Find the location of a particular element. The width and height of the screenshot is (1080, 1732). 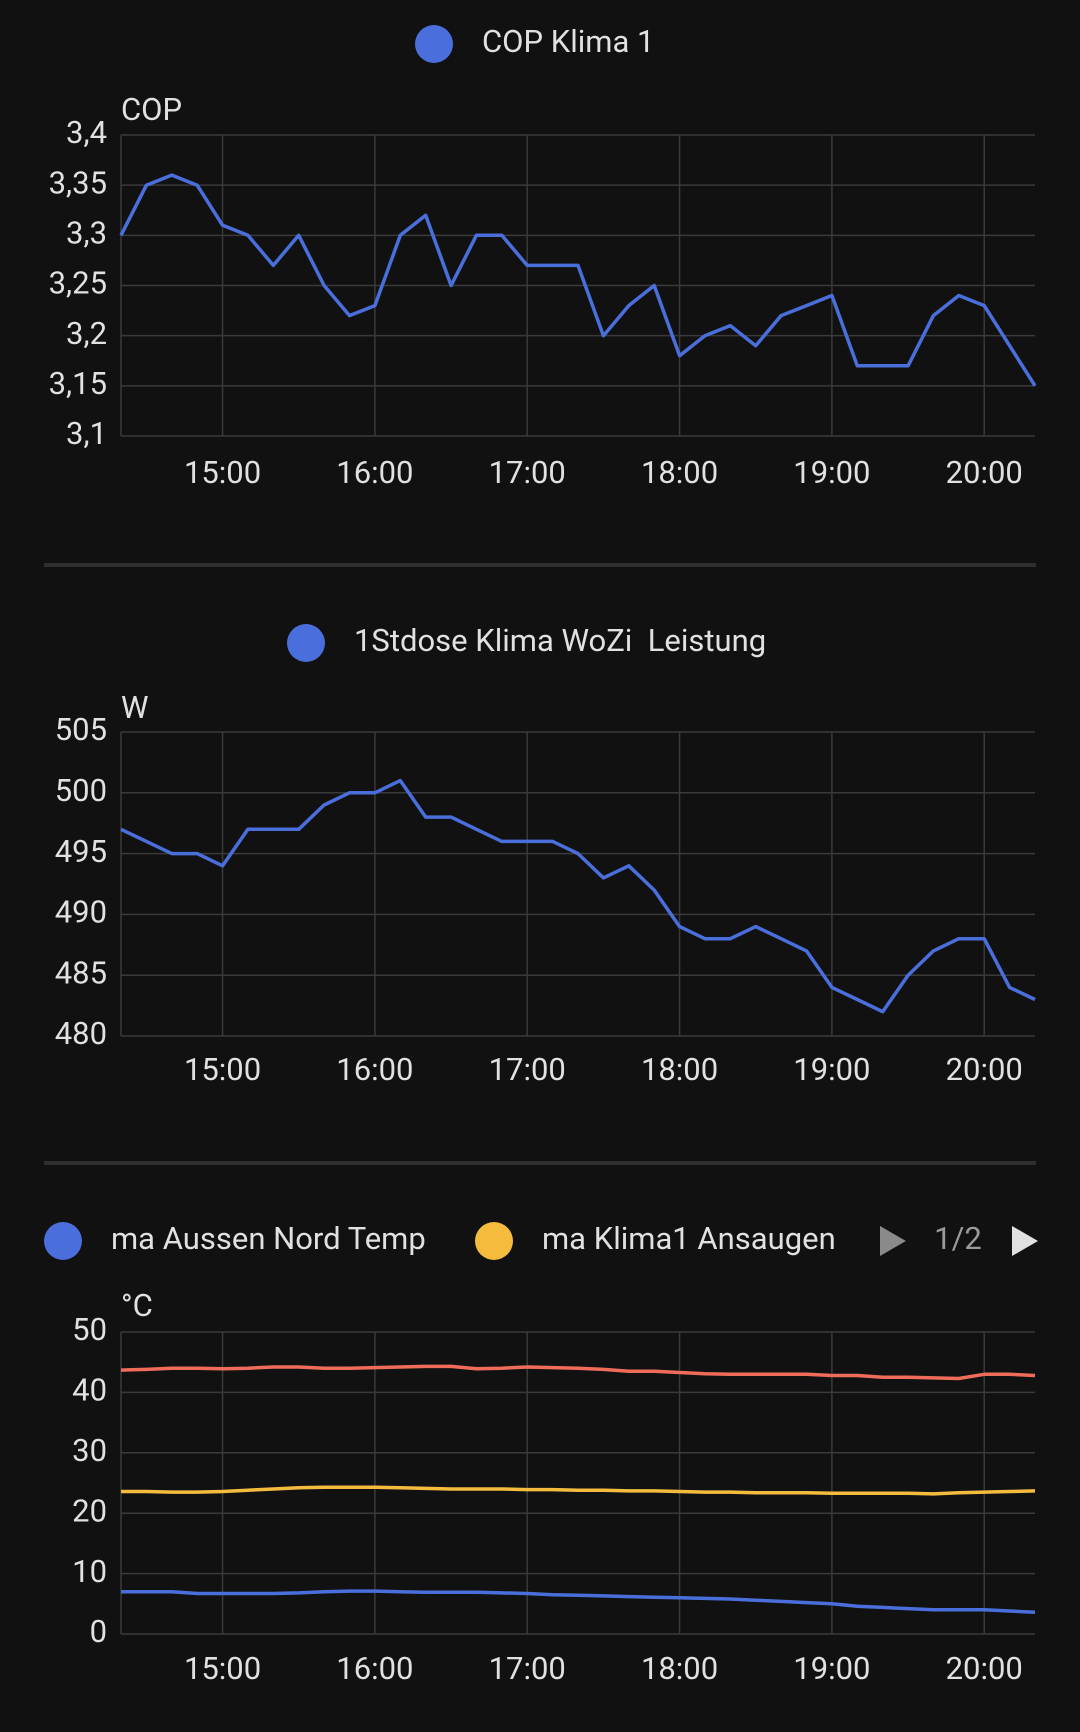

y-tick-label: 3,2 is located at coordinates (86, 333).